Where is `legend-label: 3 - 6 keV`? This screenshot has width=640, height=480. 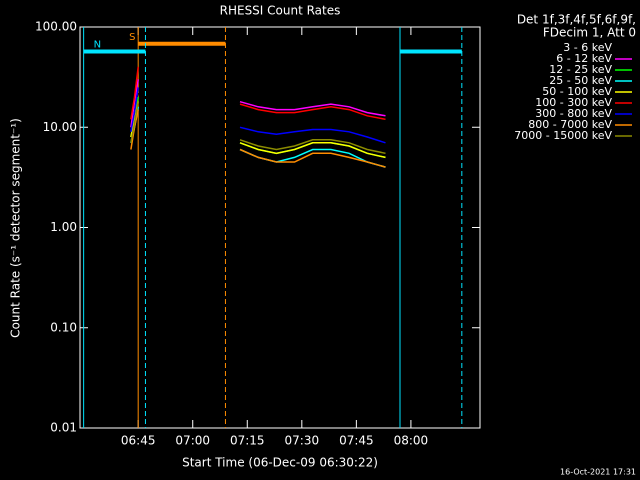
legend-label: 3 - 6 keV is located at coordinates (587, 47).